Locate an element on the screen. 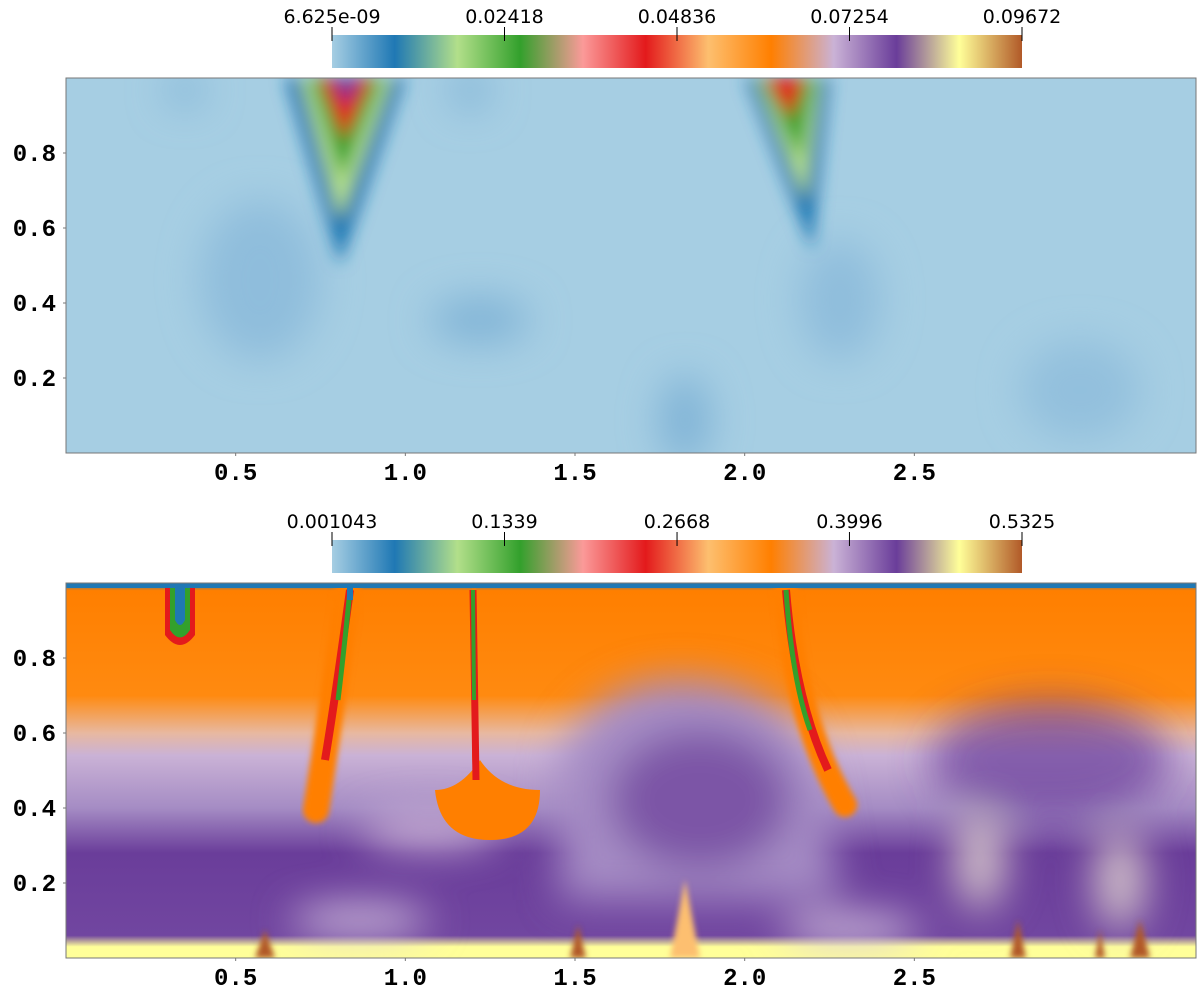 The image size is (1200, 993). colorbar-tick-label: 0.5325 is located at coordinates (1022, 522).